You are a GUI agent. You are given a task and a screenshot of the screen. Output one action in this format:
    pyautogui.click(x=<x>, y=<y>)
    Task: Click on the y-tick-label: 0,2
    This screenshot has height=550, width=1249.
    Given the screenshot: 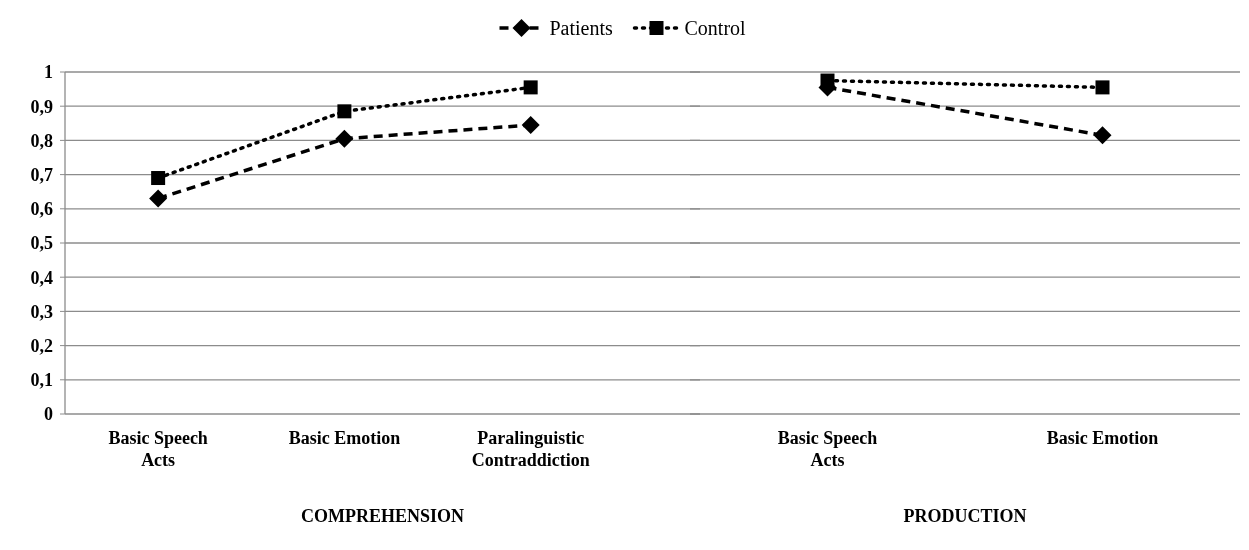 What is the action you would take?
    pyautogui.click(x=41, y=345)
    